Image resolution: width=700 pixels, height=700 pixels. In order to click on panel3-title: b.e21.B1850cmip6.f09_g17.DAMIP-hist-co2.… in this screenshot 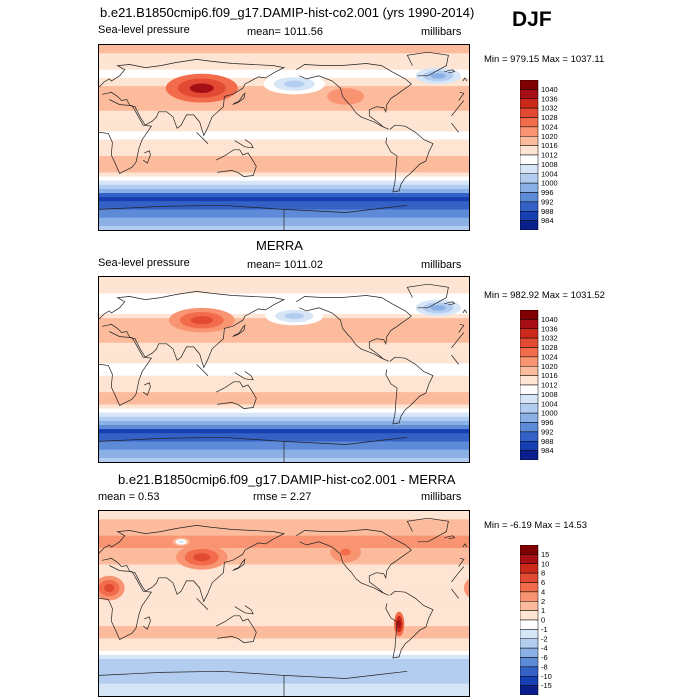, I will do `click(287, 479)`.